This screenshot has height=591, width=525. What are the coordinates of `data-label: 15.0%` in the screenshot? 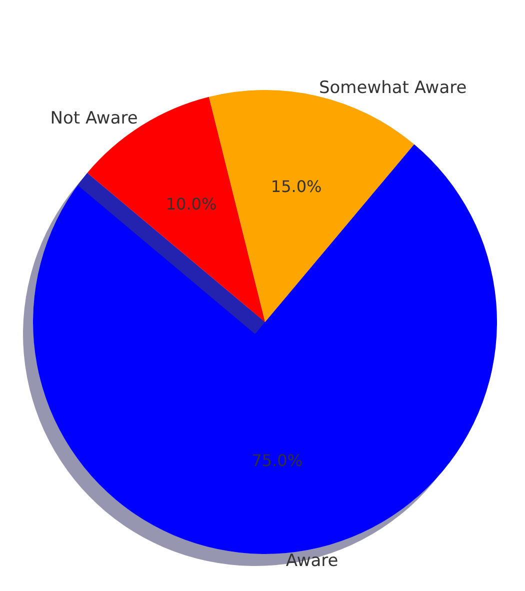 It's located at (296, 186).